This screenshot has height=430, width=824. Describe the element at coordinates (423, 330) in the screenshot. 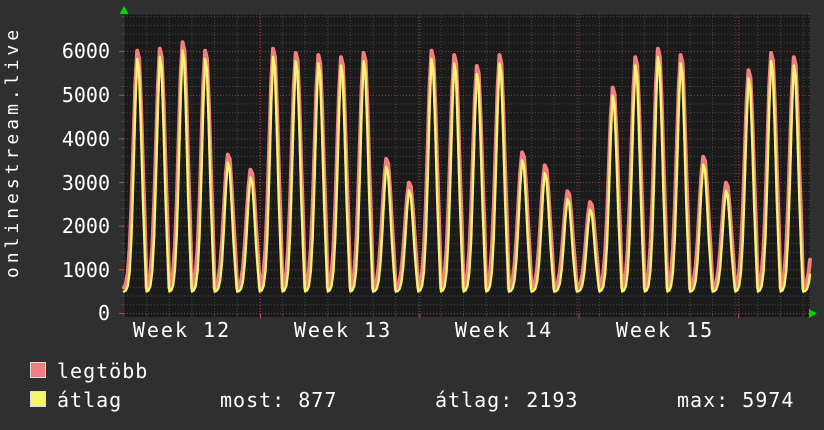

I see `x-axis-week-labels: Week 12 Week 13 Week 14 Week 15` at that location.